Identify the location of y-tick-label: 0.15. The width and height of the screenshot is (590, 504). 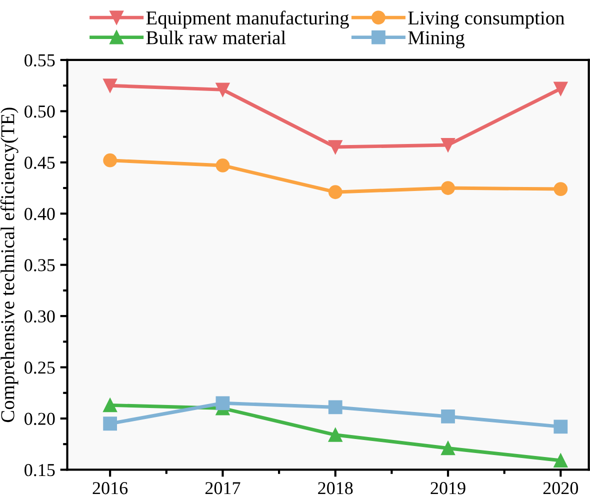
(39, 470).